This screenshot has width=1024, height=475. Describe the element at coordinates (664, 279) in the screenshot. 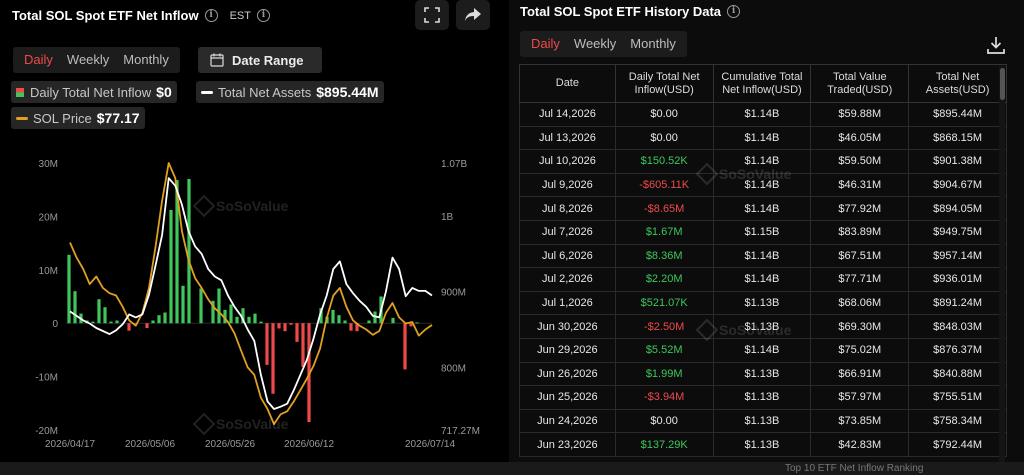

I see `cell-daily-inflow: $2.20M` at that location.